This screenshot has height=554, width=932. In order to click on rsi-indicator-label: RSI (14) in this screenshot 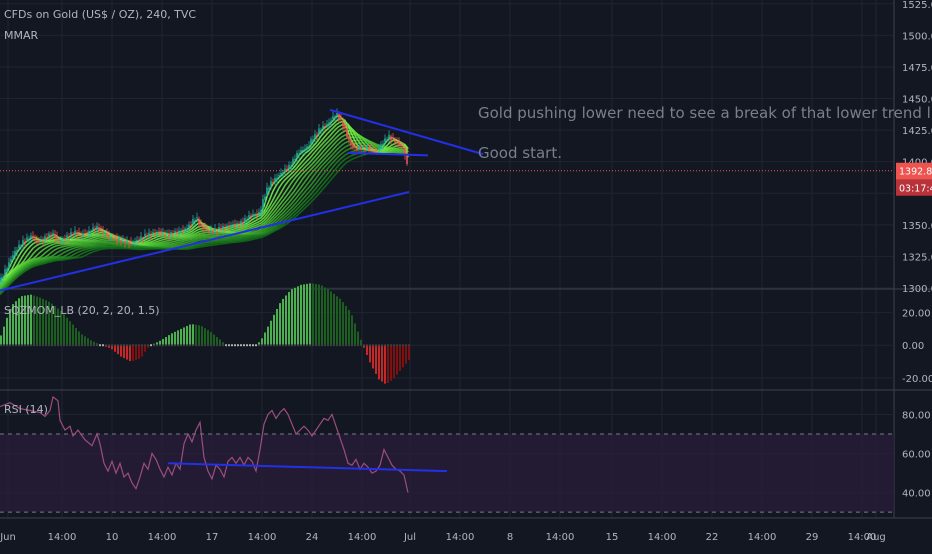, I will do `click(26, 409)`.